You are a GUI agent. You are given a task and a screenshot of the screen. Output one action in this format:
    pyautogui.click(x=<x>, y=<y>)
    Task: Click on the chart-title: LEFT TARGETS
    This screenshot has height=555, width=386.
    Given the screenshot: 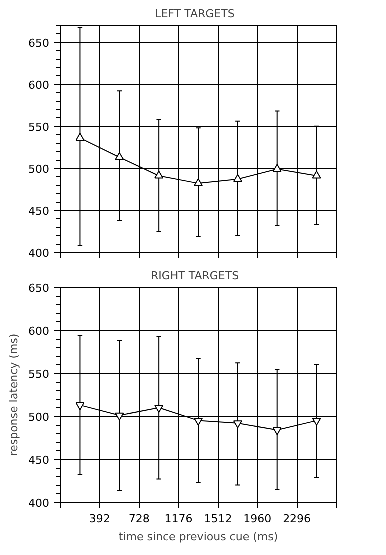 What is the action you would take?
    pyautogui.click(x=195, y=14)
    